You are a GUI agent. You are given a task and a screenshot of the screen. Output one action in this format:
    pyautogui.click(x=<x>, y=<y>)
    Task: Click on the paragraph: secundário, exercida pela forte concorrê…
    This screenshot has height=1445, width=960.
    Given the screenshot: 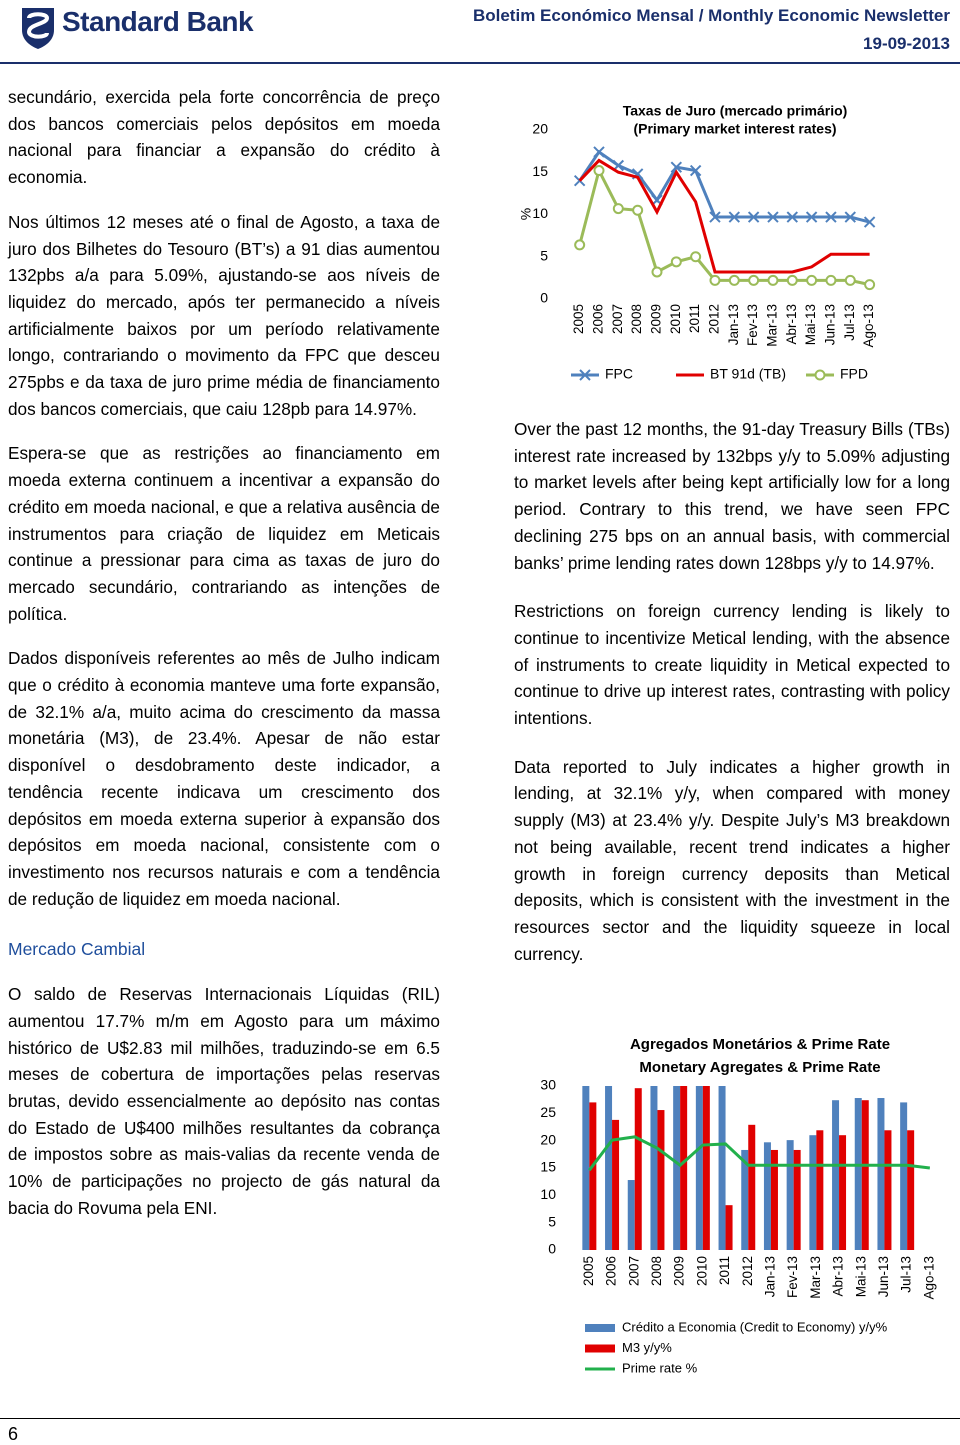 What is the action you would take?
    pyautogui.click(x=224, y=137)
    